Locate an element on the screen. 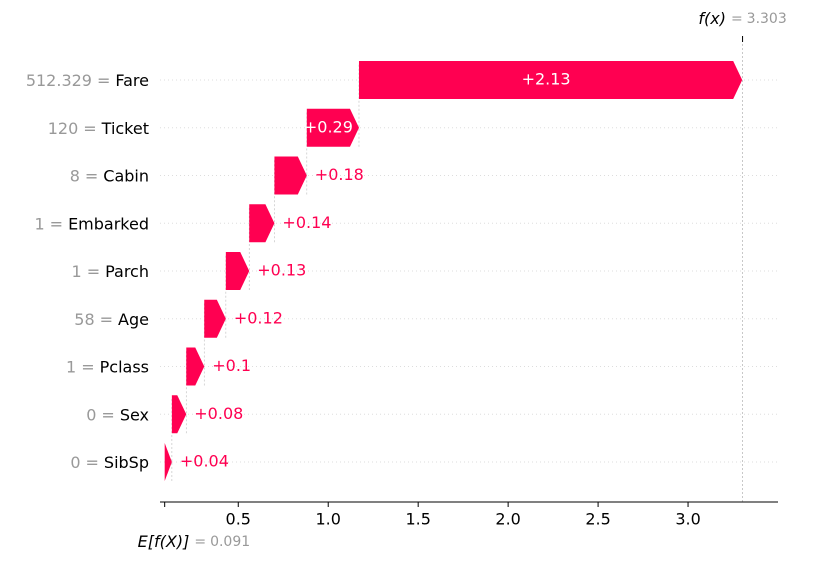 The image size is (838, 566). x-tick-label: 1.5 is located at coordinates (417, 519).